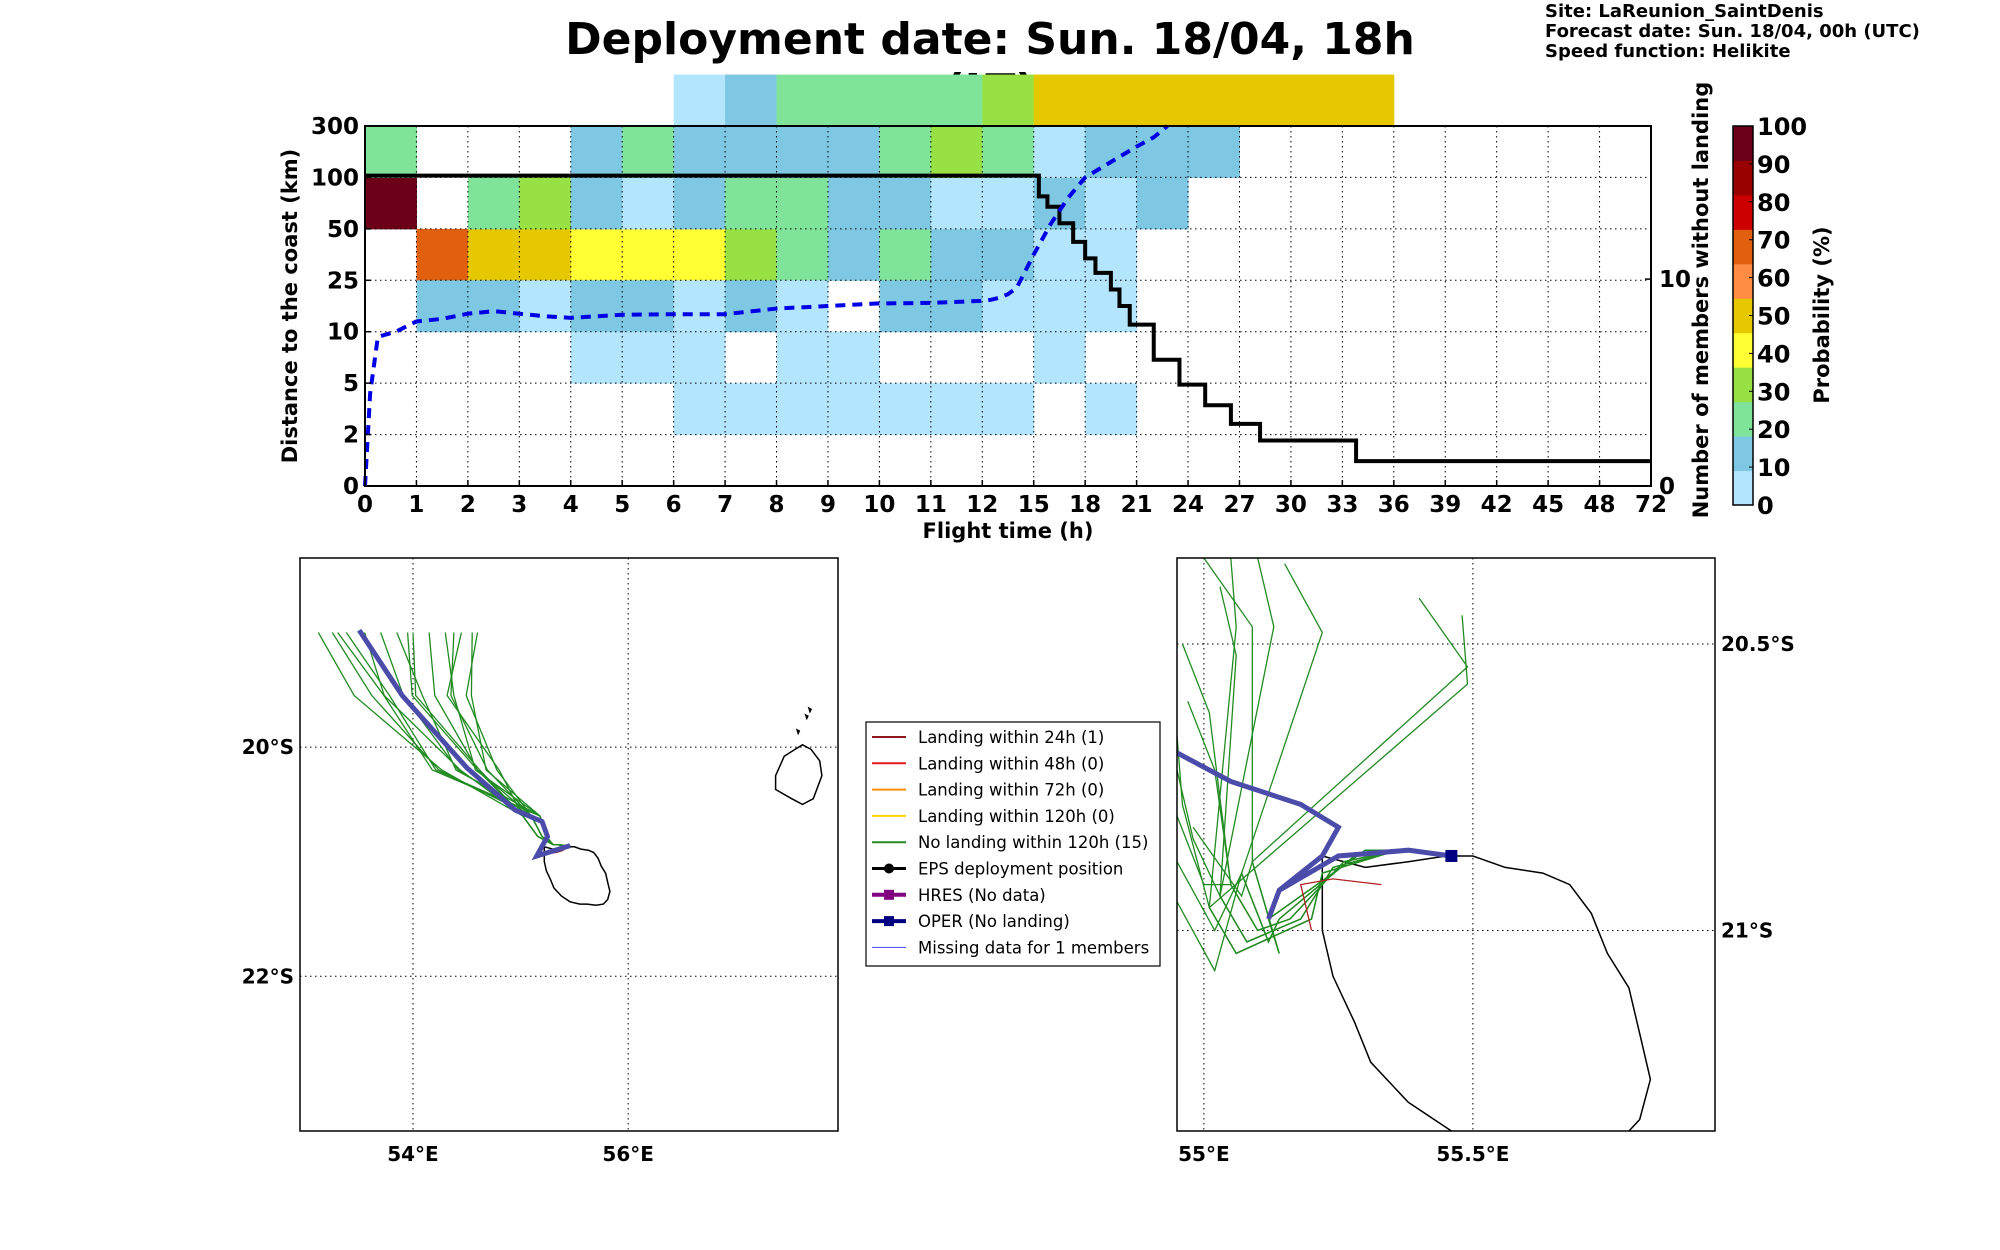 The width and height of the screenshot is (2000, 1250). What do you see at coordinates (335, 127) in the screenshot?
I see `y-tick-label: 300` at bounding box center [335, 127].